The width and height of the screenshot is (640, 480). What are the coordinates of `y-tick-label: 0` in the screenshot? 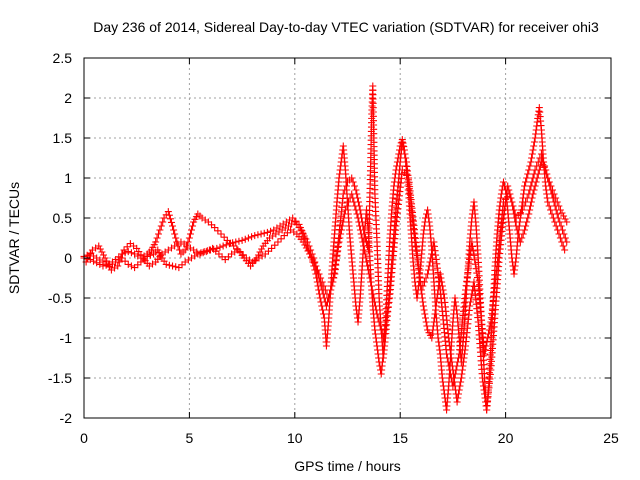 It's located at (68, 258).